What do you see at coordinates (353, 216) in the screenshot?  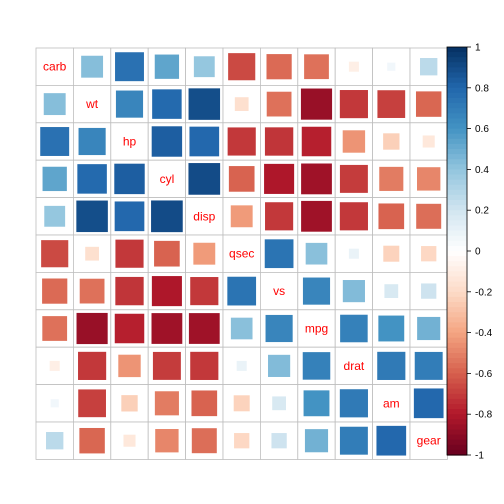 I see `corr-square-disp-drat` at bounding box center [353, 216].